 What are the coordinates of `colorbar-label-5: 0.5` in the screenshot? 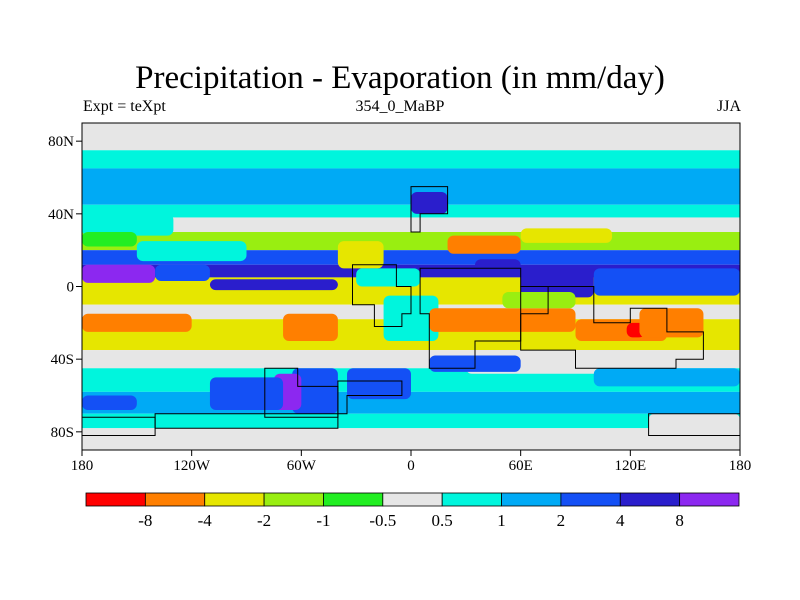 It's located at (442, 520).